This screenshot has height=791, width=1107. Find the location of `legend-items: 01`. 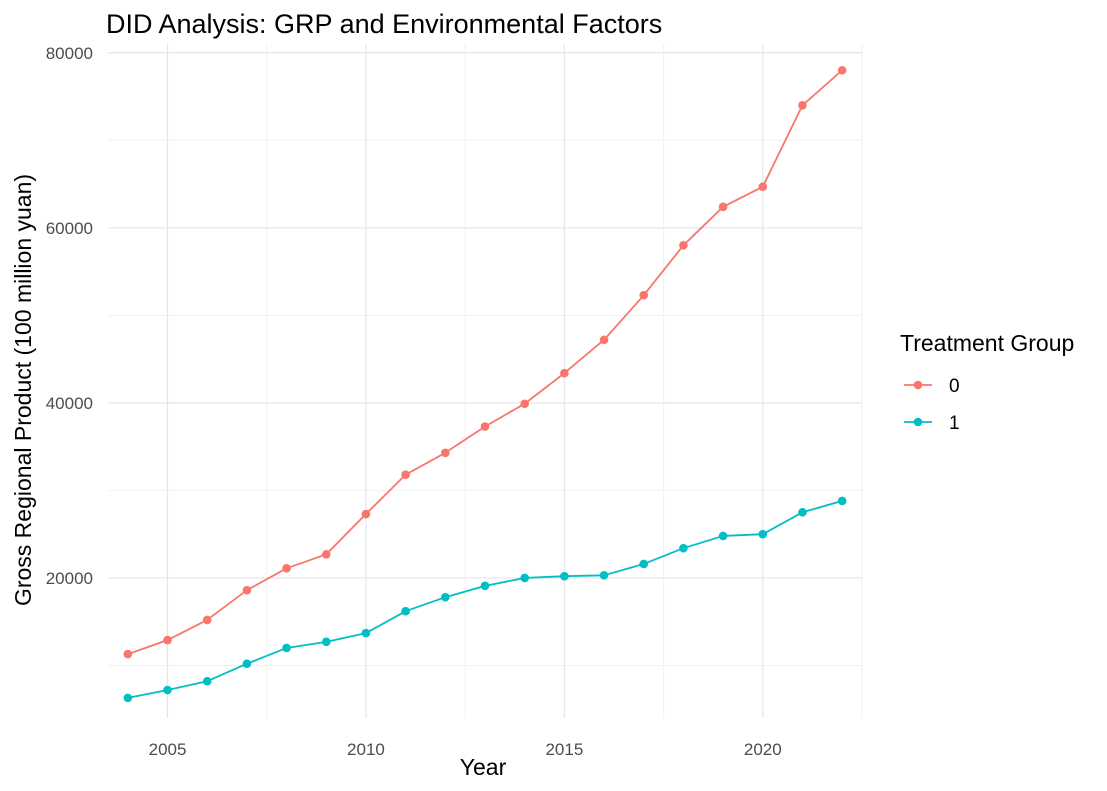

legend-items: 01 is located at coordinates (932, 405).